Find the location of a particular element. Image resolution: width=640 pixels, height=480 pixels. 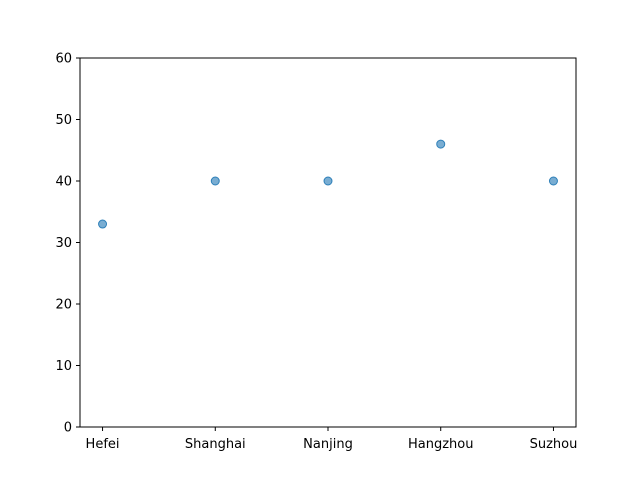

y-tick-label: 50 is located at coordinates (63, 120).